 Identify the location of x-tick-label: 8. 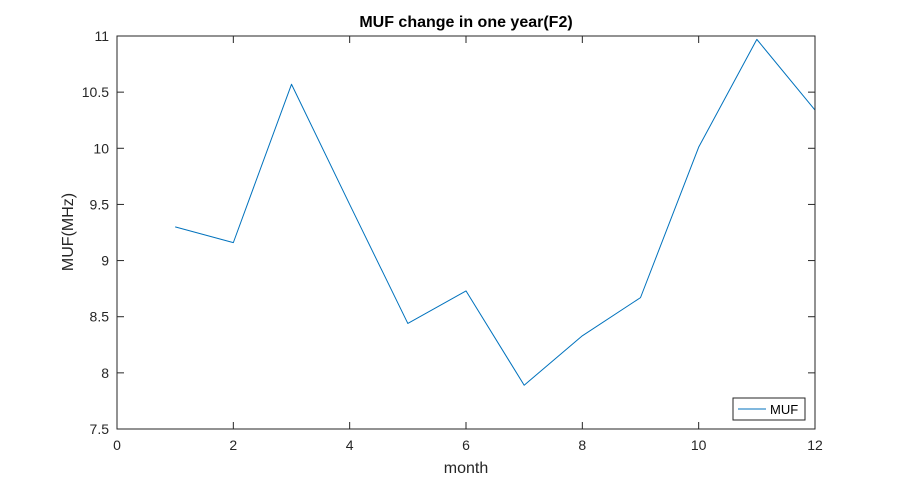
(582, 445).